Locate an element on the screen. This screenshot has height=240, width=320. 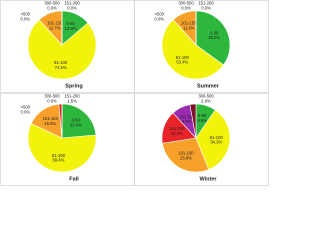
slice-value-label: 13.8% is located at coordinates (71, 28).